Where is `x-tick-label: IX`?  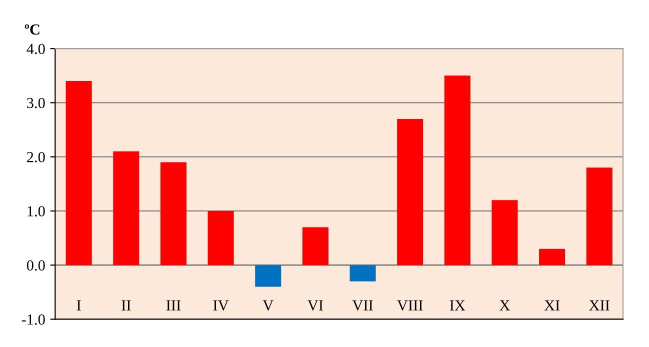 x-tick-label: IX is located at coordinates (458, 305).